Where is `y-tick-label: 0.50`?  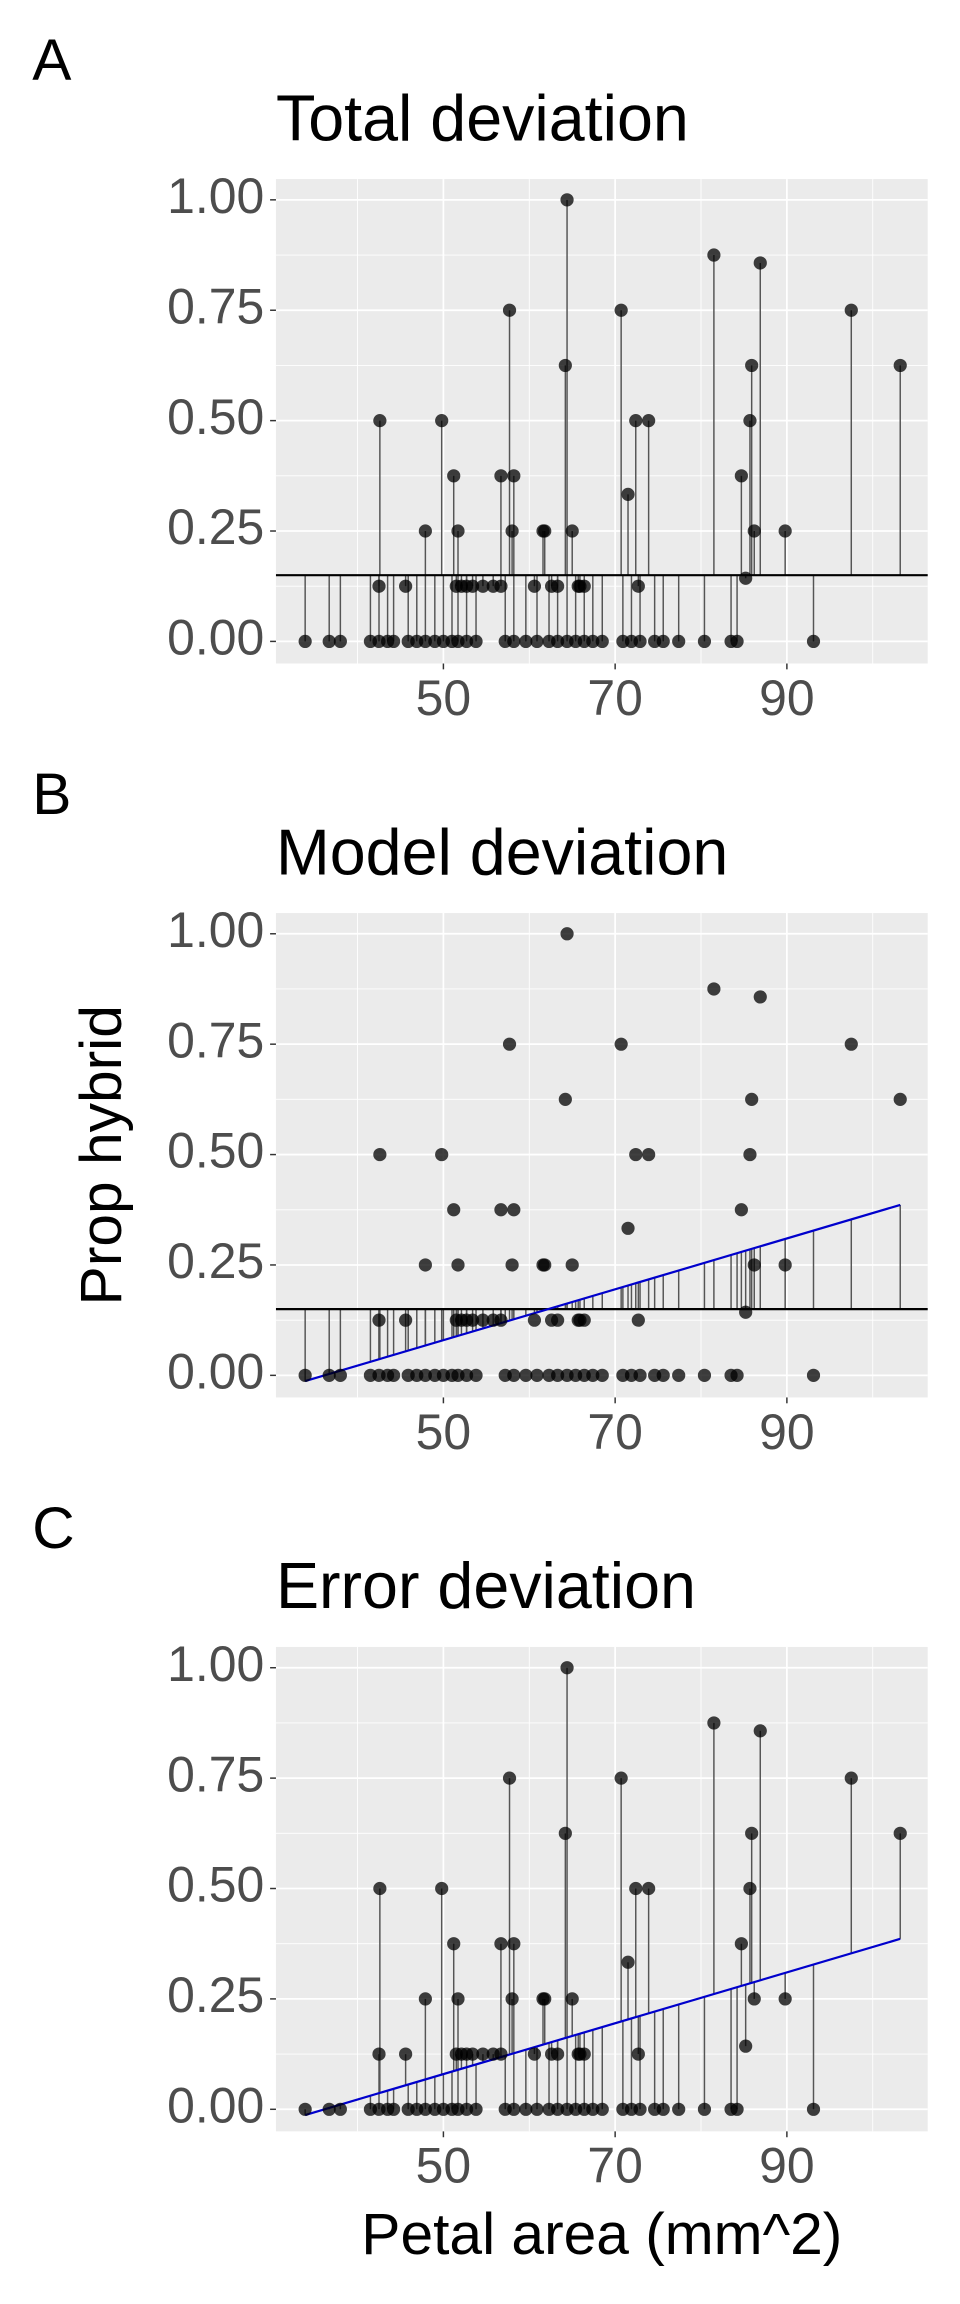 y-tick-label: 0.50 is located at coordinates (215, 1151).